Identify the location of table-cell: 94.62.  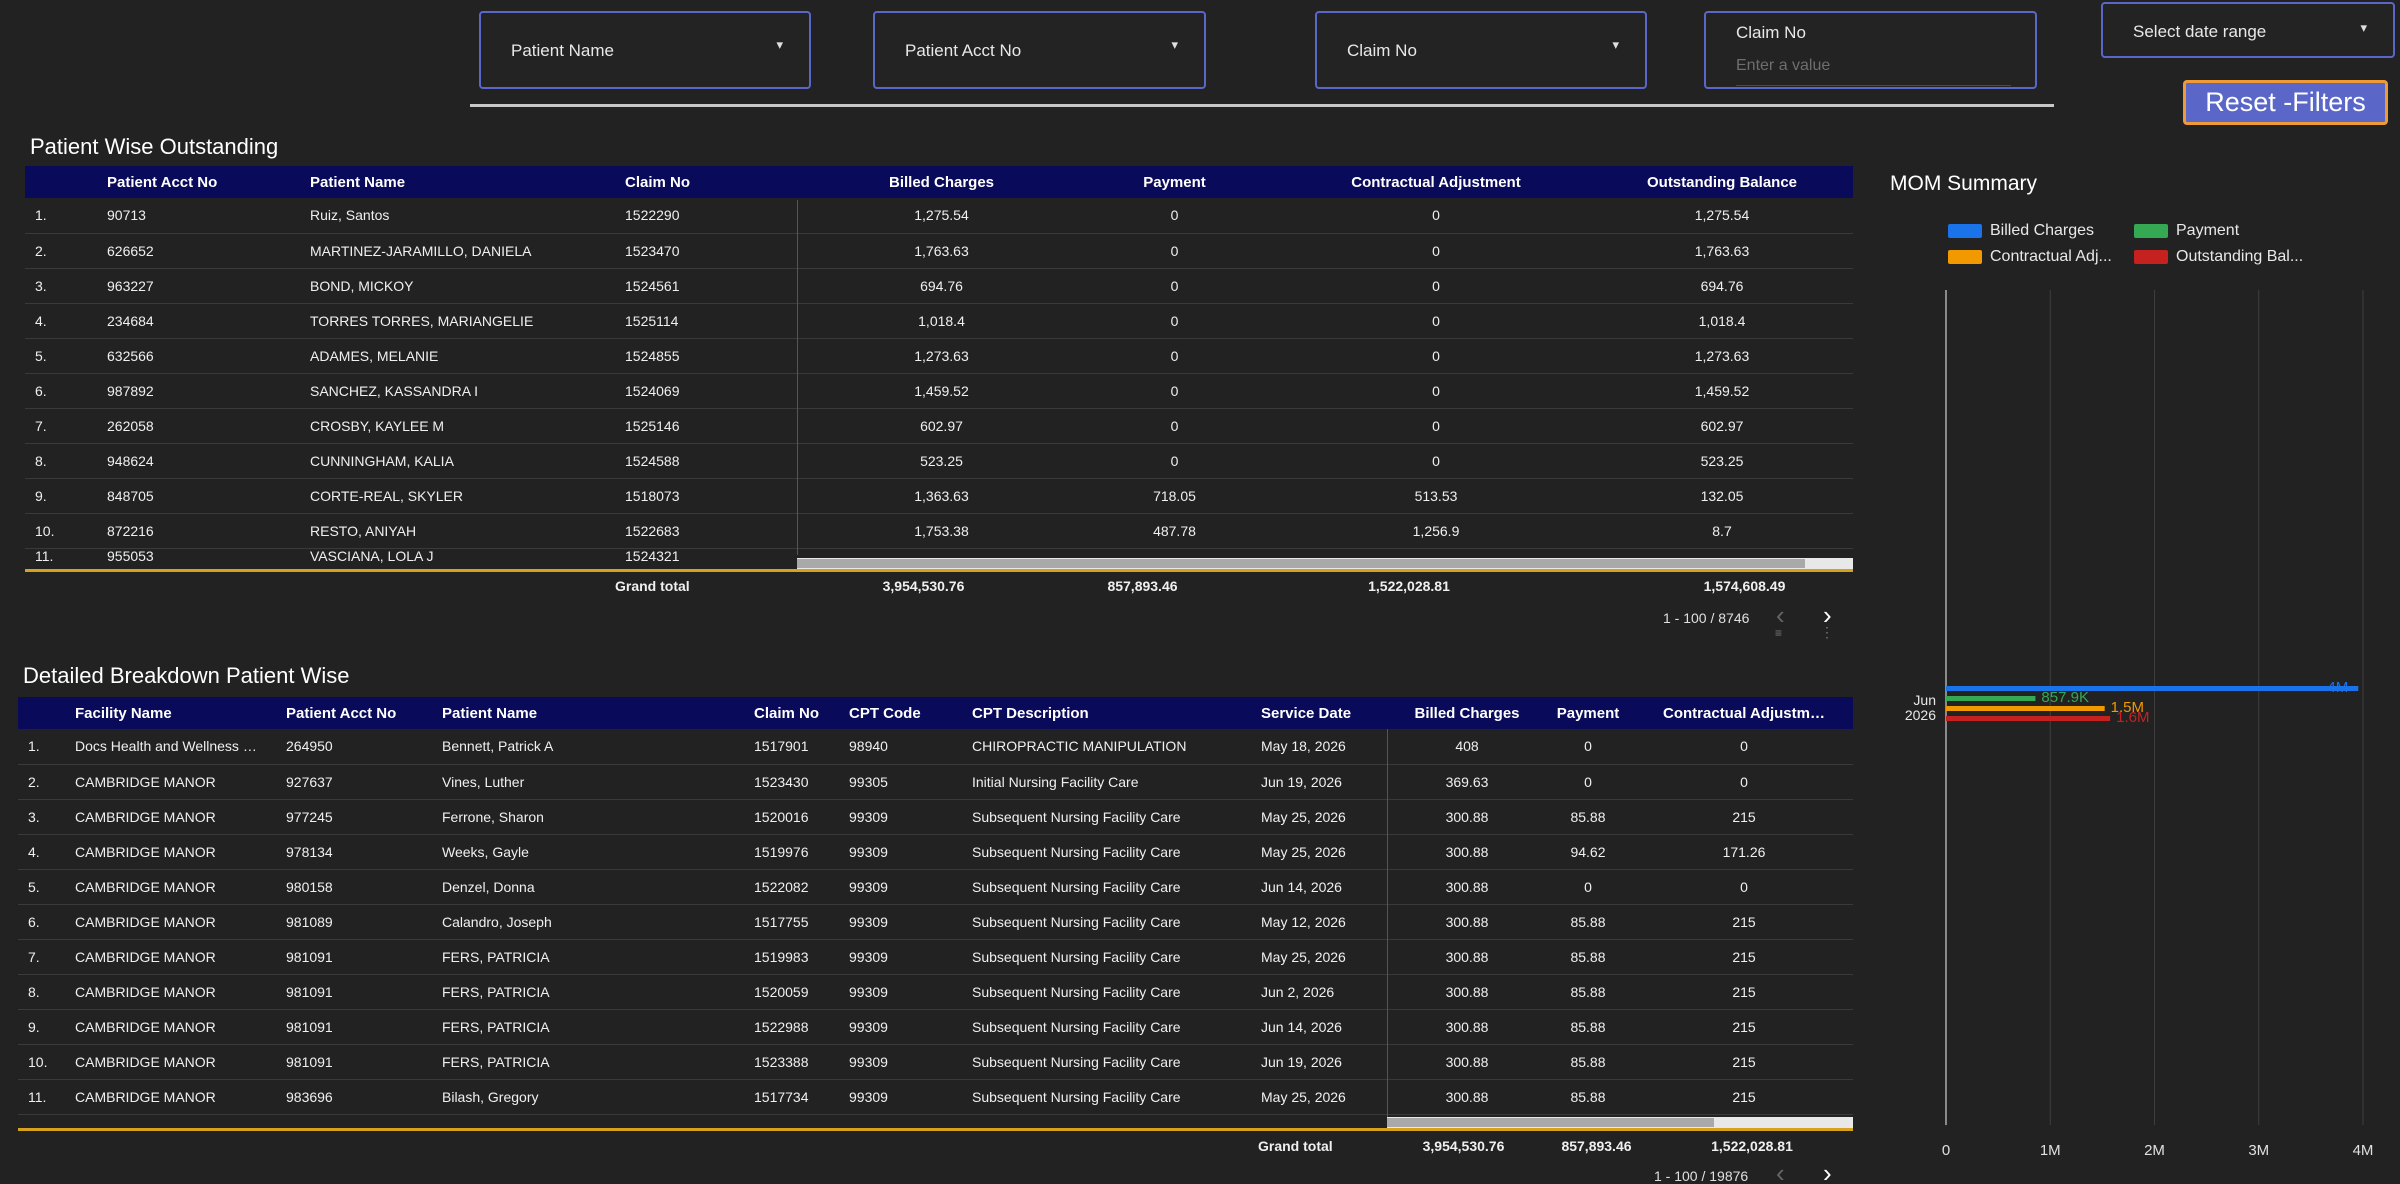
(1588, 852).